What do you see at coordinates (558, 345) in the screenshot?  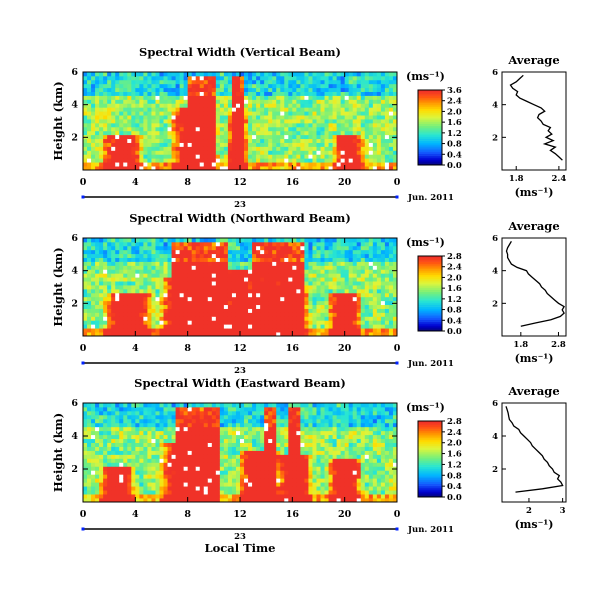 I see `average-x-tick-label: 2.8` at bounding box center [558, 345].